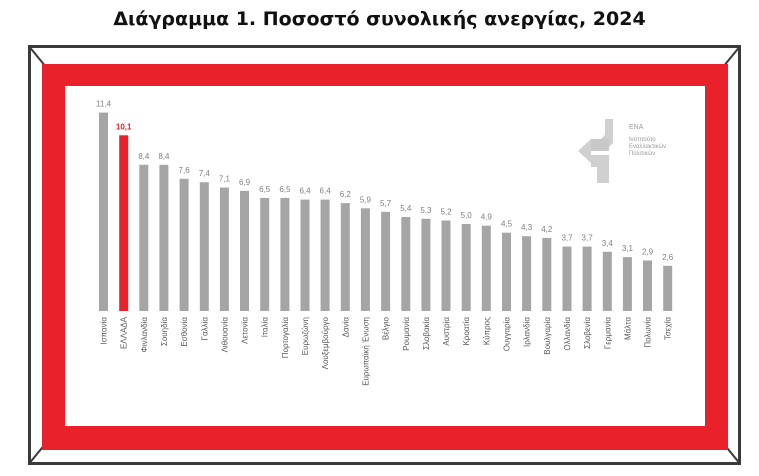 This screenshot has height=476, width=759. I want to click on category-label-1: ΕΛΛΑΔΑ, so click(124, 332).